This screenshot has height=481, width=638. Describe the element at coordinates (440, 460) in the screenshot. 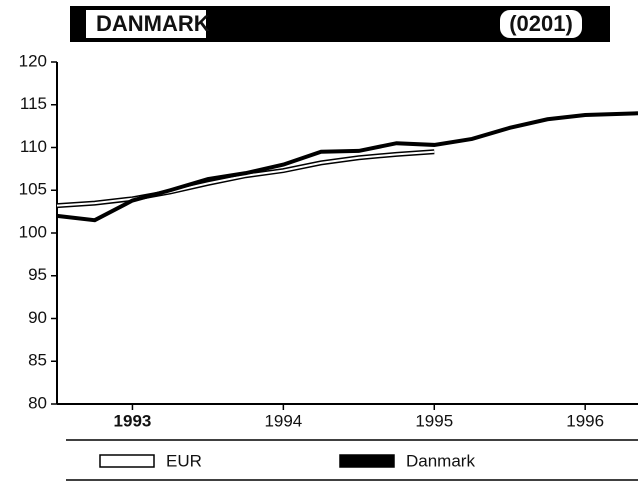

I see `legend-label: Danmark` at that location.